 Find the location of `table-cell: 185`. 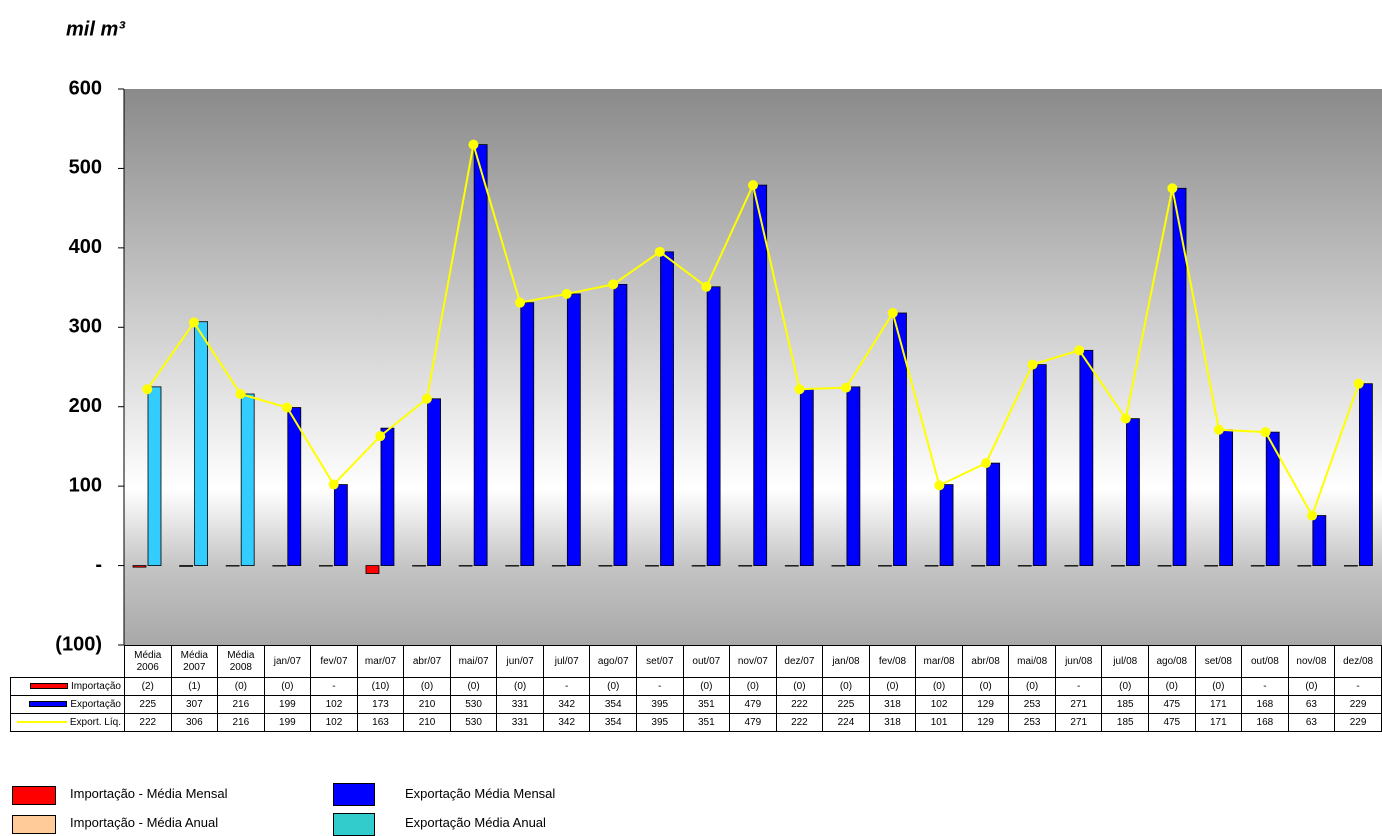

table-cell: 185 is located at coordinates (1125, 704).